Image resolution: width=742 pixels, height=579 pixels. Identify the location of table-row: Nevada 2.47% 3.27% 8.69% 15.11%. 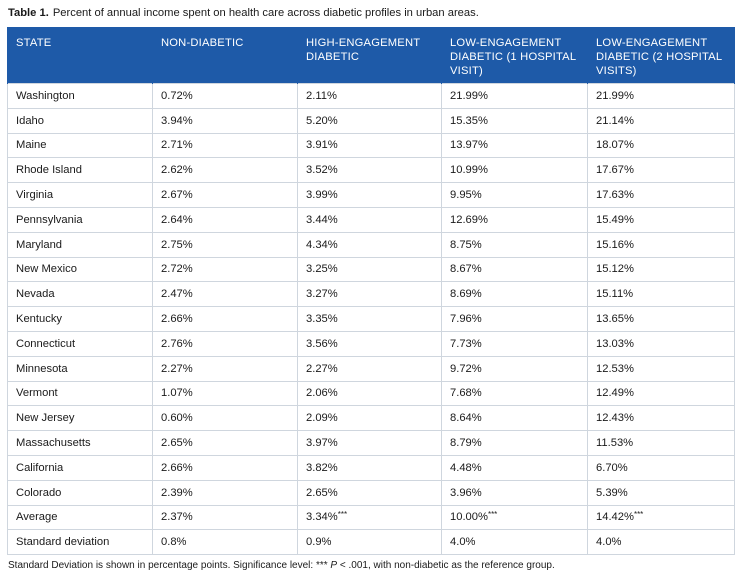
(371, 294).